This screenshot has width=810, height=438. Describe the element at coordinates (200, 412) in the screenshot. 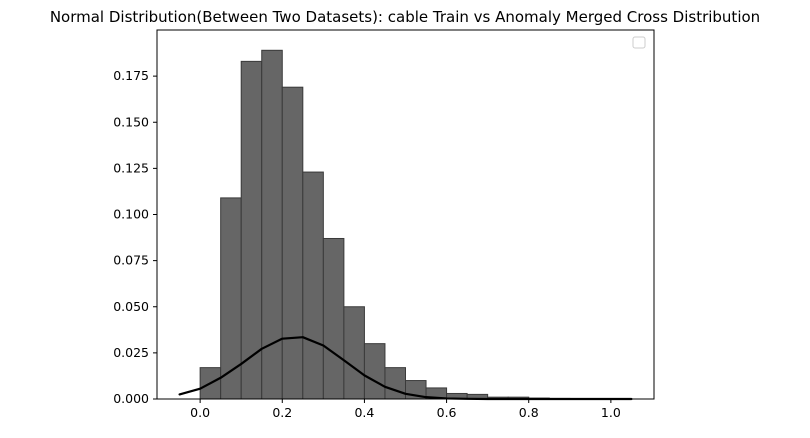

I see `x-tick-label: 0.0` at that location.